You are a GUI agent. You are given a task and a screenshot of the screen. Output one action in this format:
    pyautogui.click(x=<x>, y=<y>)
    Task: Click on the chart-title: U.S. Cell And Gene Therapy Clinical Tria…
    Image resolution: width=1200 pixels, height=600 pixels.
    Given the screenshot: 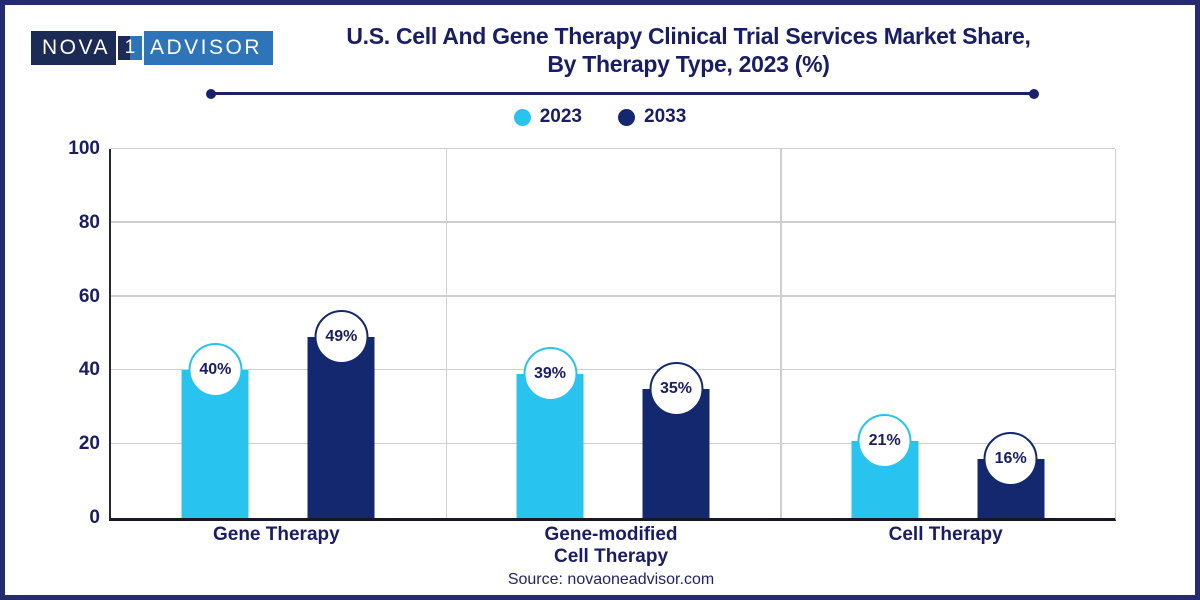 What is the action you would take?
    pyautogui.click(x=688, y=50)
    